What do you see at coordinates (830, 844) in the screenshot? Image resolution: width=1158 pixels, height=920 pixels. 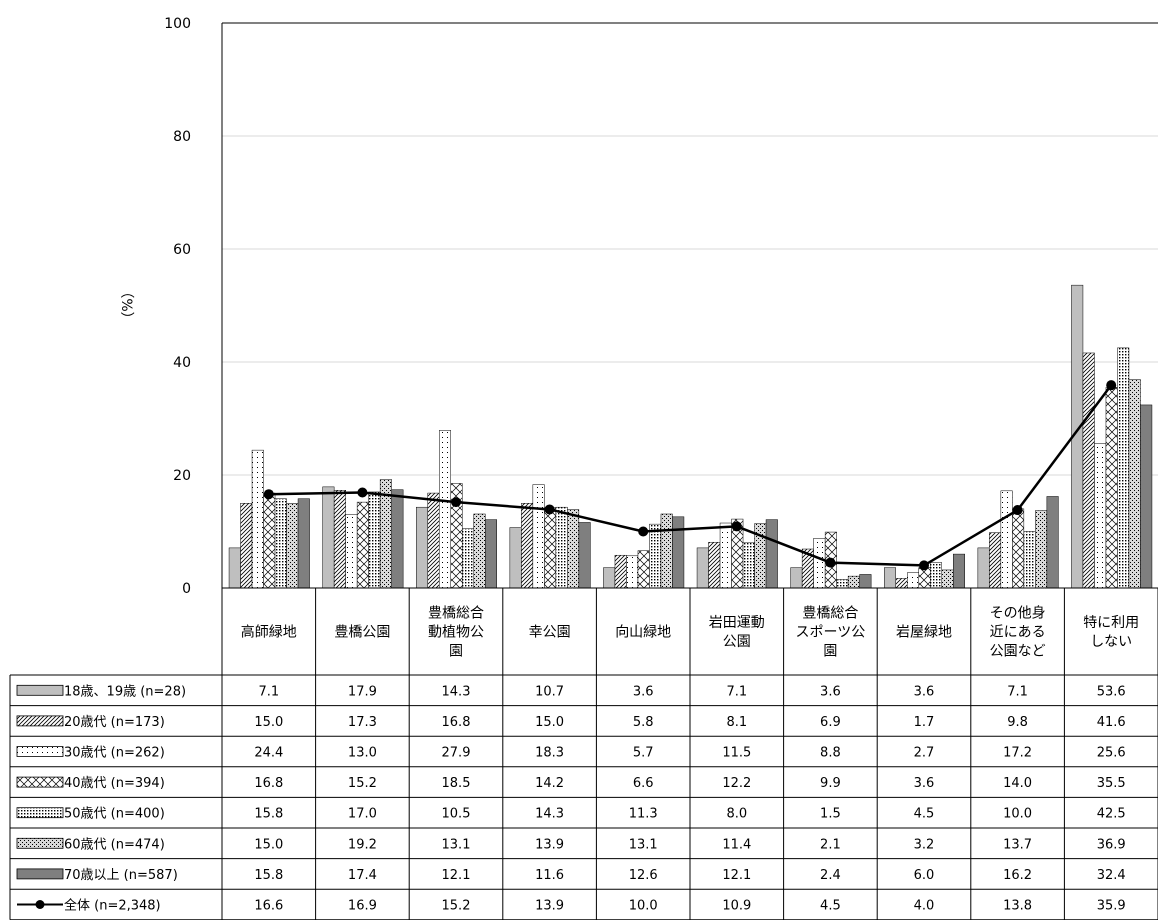 I see `table-cell: 2.1` at bounding box center [830, 844].